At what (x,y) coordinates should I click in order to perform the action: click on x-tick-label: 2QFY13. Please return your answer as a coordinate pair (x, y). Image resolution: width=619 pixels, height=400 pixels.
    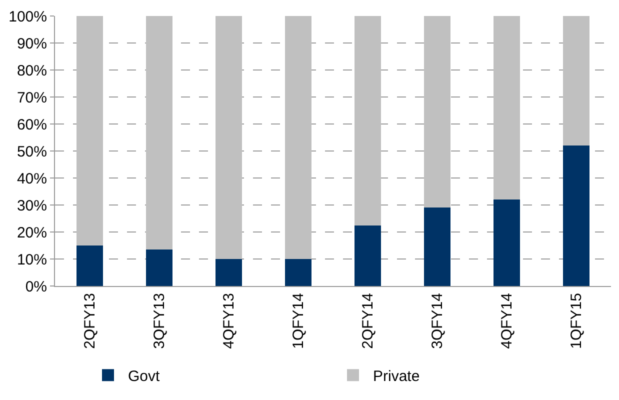
    Looking at the image, I should click on (90, 321).